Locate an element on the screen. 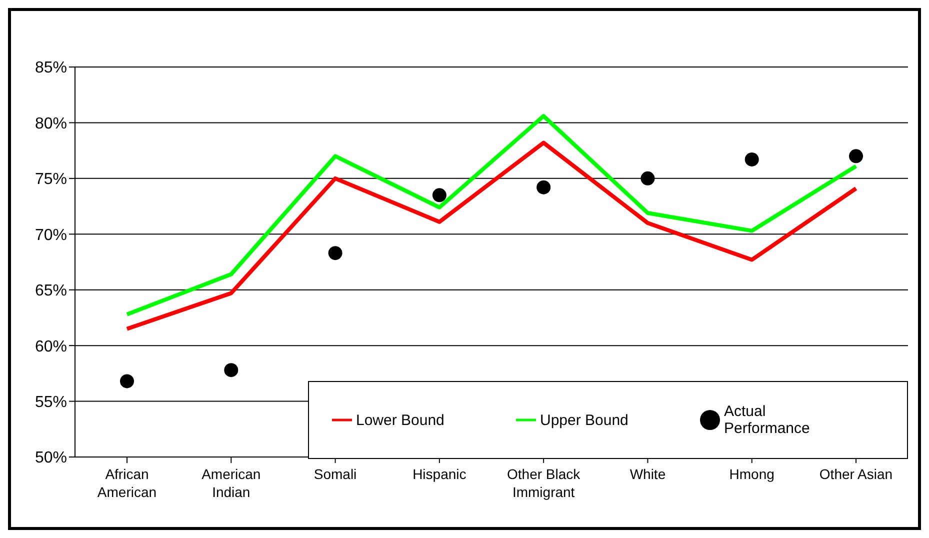  y-tick-label: 65% is located at coordinates (50, 291).